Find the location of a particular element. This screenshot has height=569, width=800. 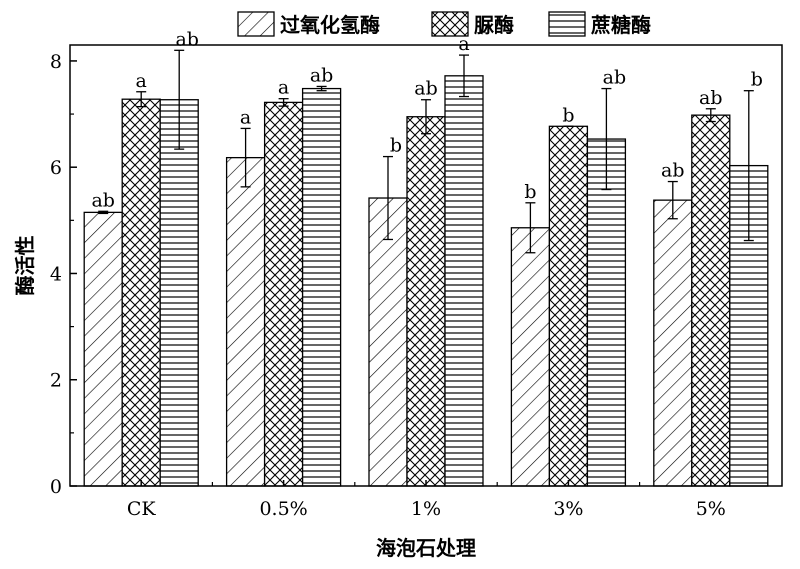

x-tick-label: 1% is located at coordinates (426, 509).